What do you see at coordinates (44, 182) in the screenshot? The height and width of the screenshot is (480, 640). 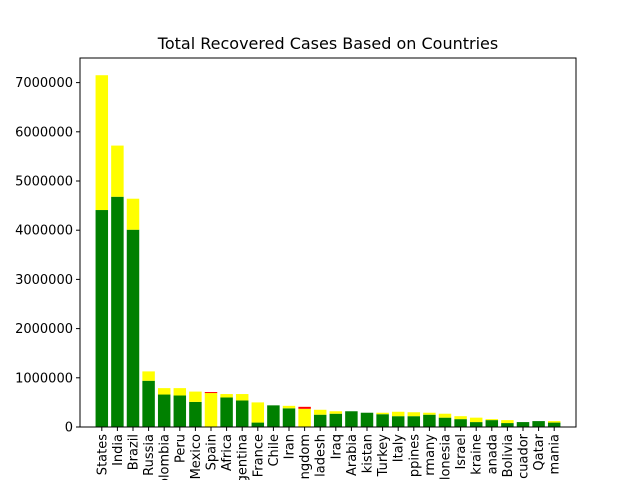 I see `y-tick-label-5: 5000000` at bounding box center [44, 182].